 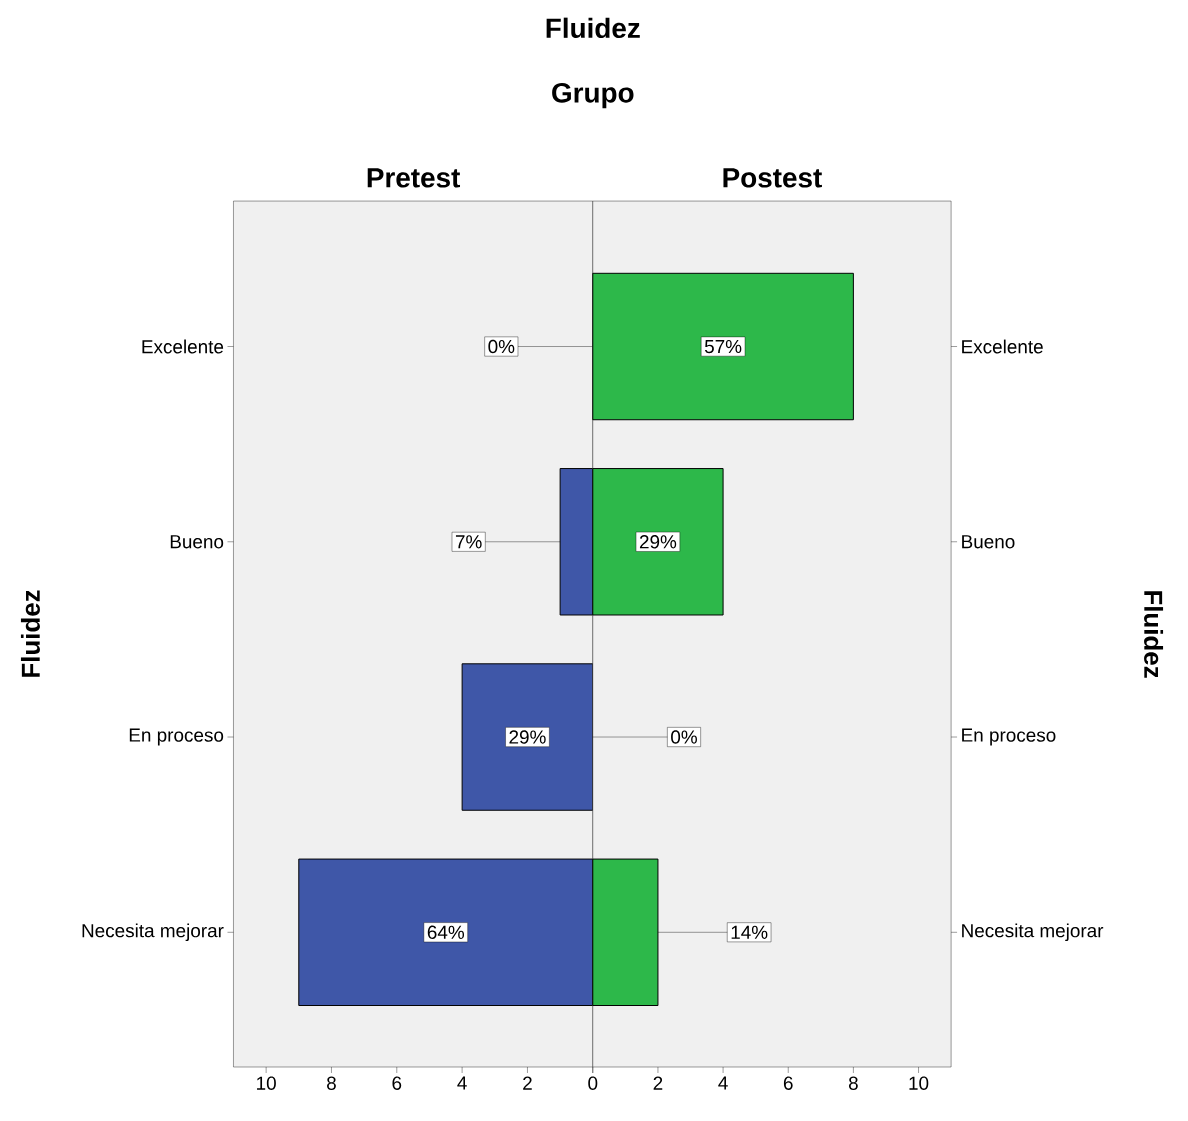 What do you see at coordinates (723, 347) in the screenshot?
I see `annotation: 57%` at bounding box center [723, 347].